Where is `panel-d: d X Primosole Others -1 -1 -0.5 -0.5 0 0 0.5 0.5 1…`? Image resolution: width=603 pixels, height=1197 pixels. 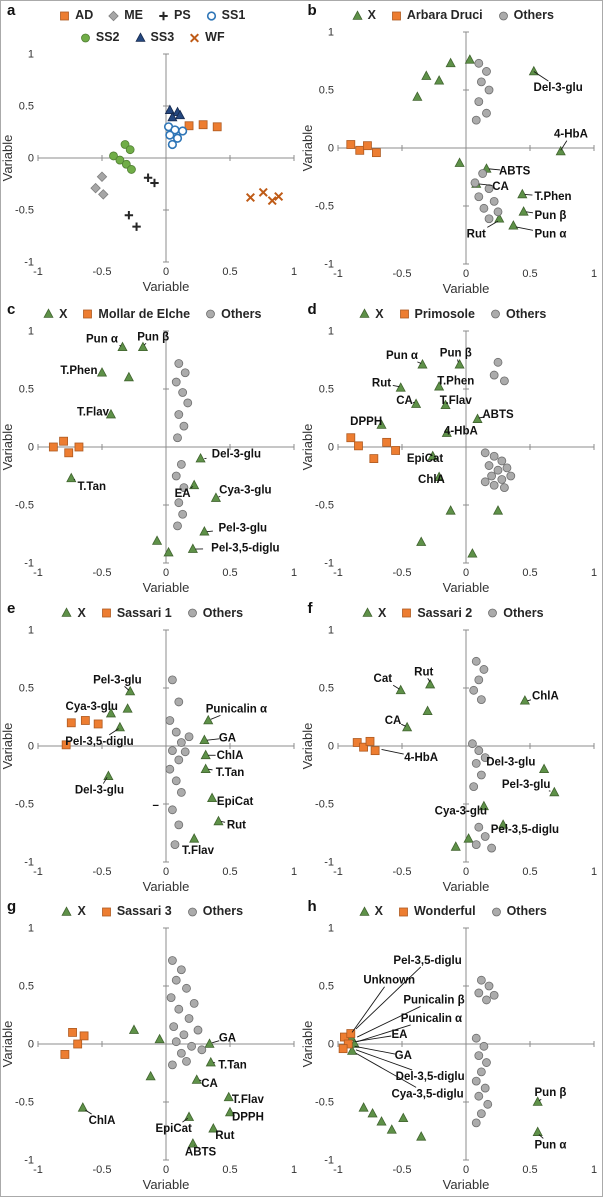
panel-d: d X Primosole Others -1 -1 -0.5 -0.5 0 0 0.5 0.5 1… is located at coordinates (452, 449).